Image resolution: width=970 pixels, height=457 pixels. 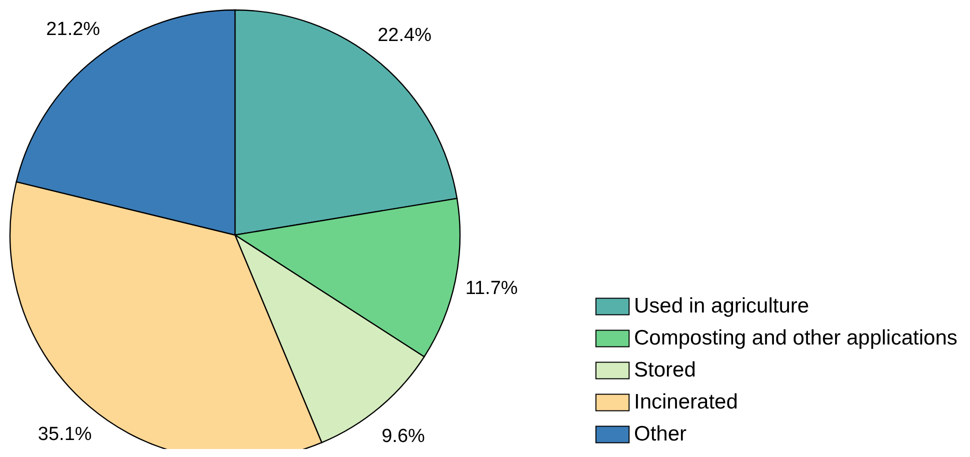 What do you see at coordinates (65, 435) in the screenshot?
I see `data-label: 35.1%` at bounding box center [65, 435].